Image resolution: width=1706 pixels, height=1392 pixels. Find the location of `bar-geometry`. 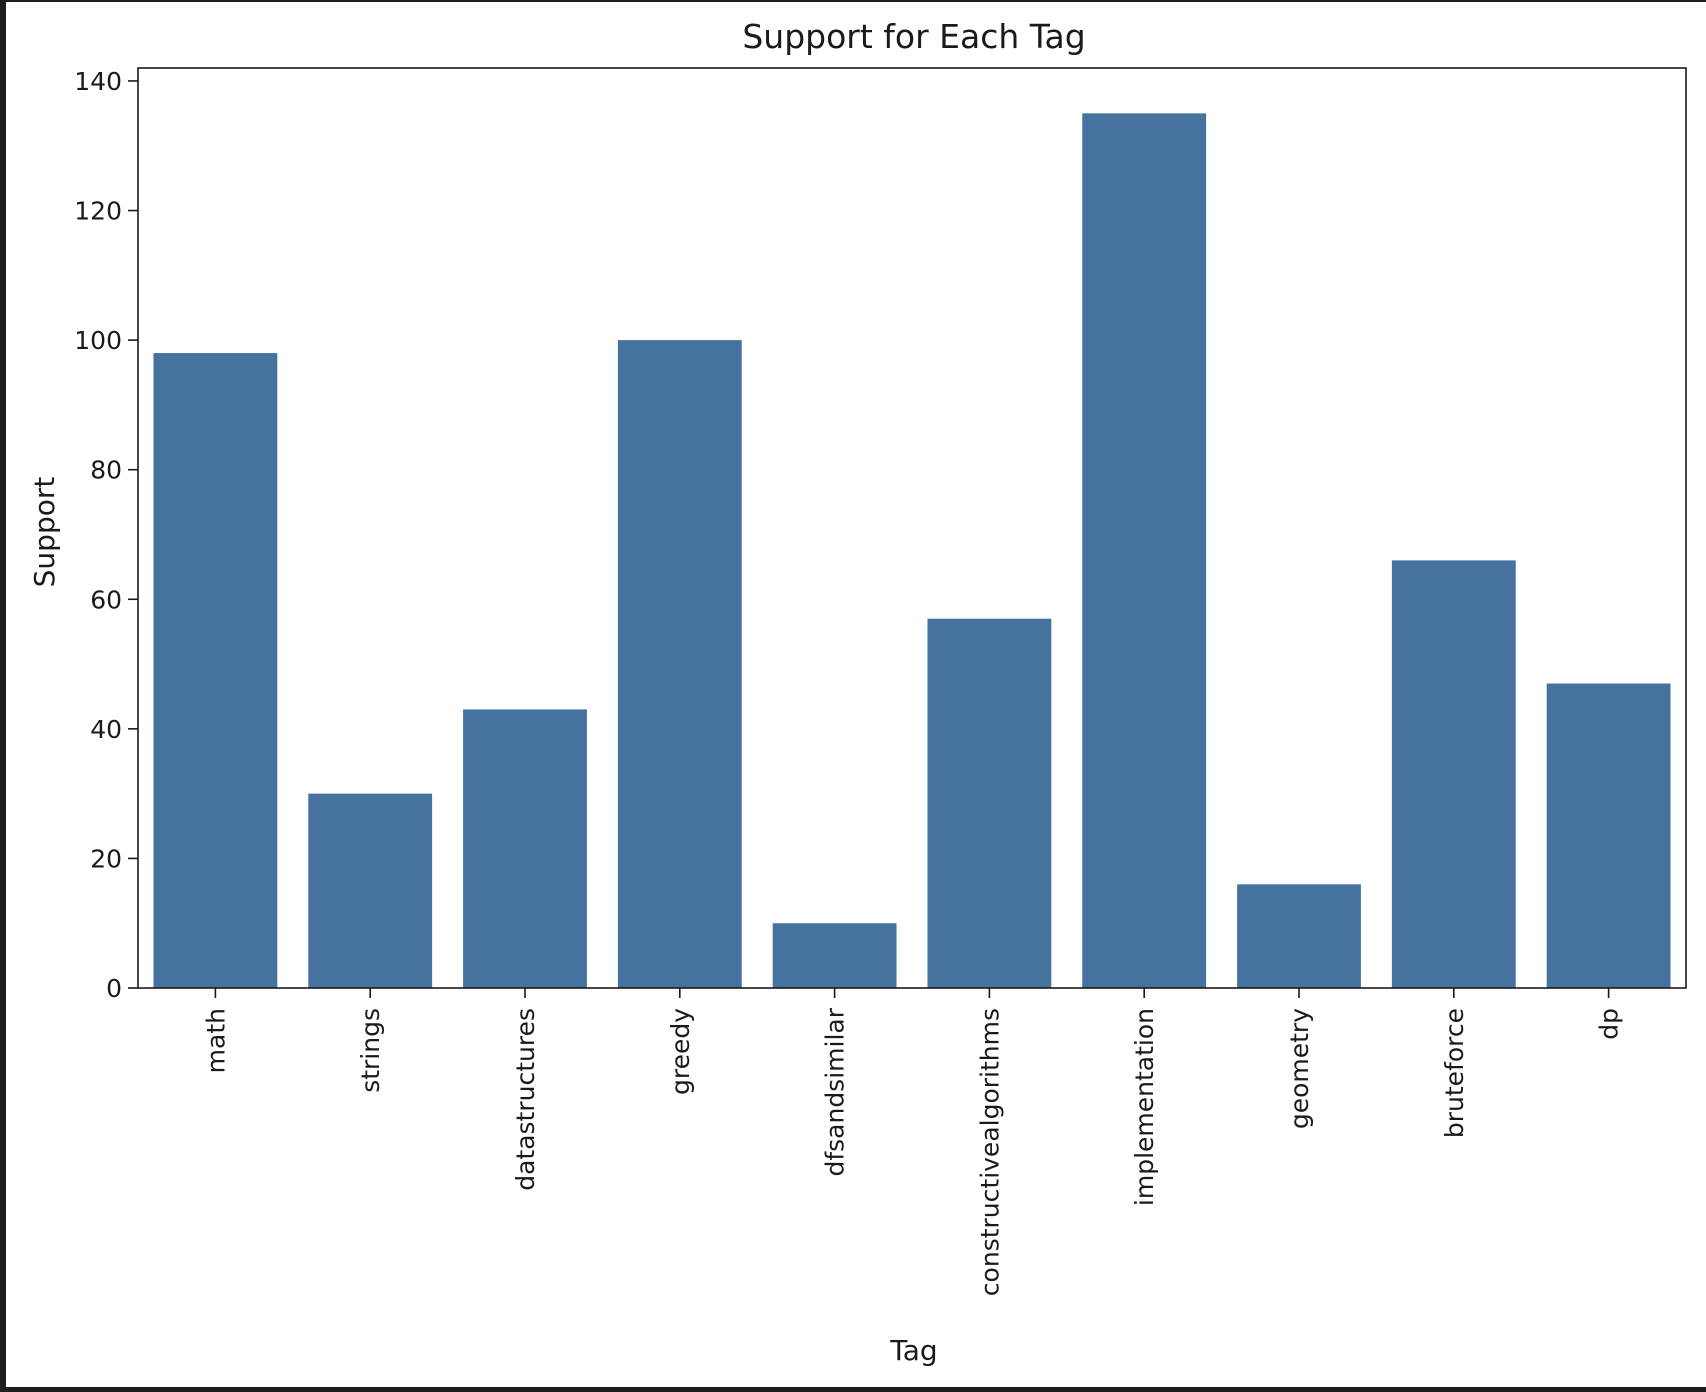

bar-geometry is located at coordinates (1299, 936).